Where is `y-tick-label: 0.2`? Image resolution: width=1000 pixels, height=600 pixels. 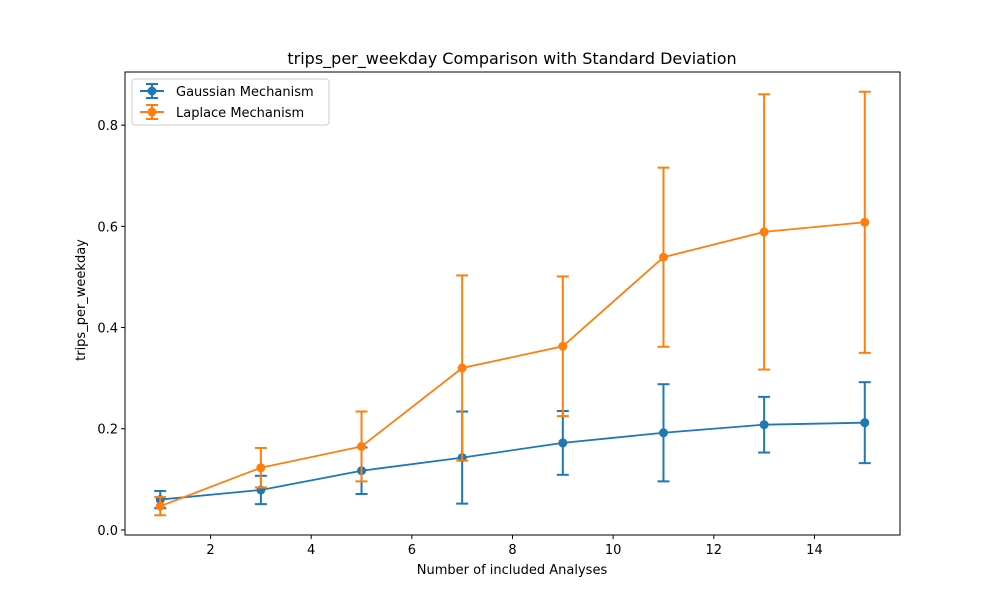 y-tick-label: 0.2 is located at coordinates (107, 430).